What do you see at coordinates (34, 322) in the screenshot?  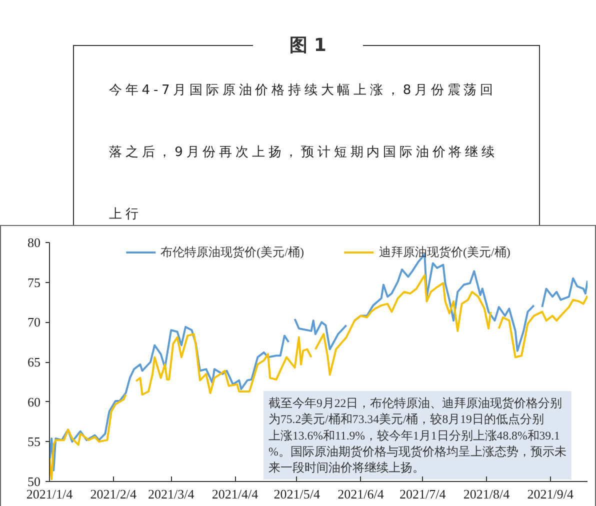 I see `y-tick-label: 70` at bounding box center [34, 322].